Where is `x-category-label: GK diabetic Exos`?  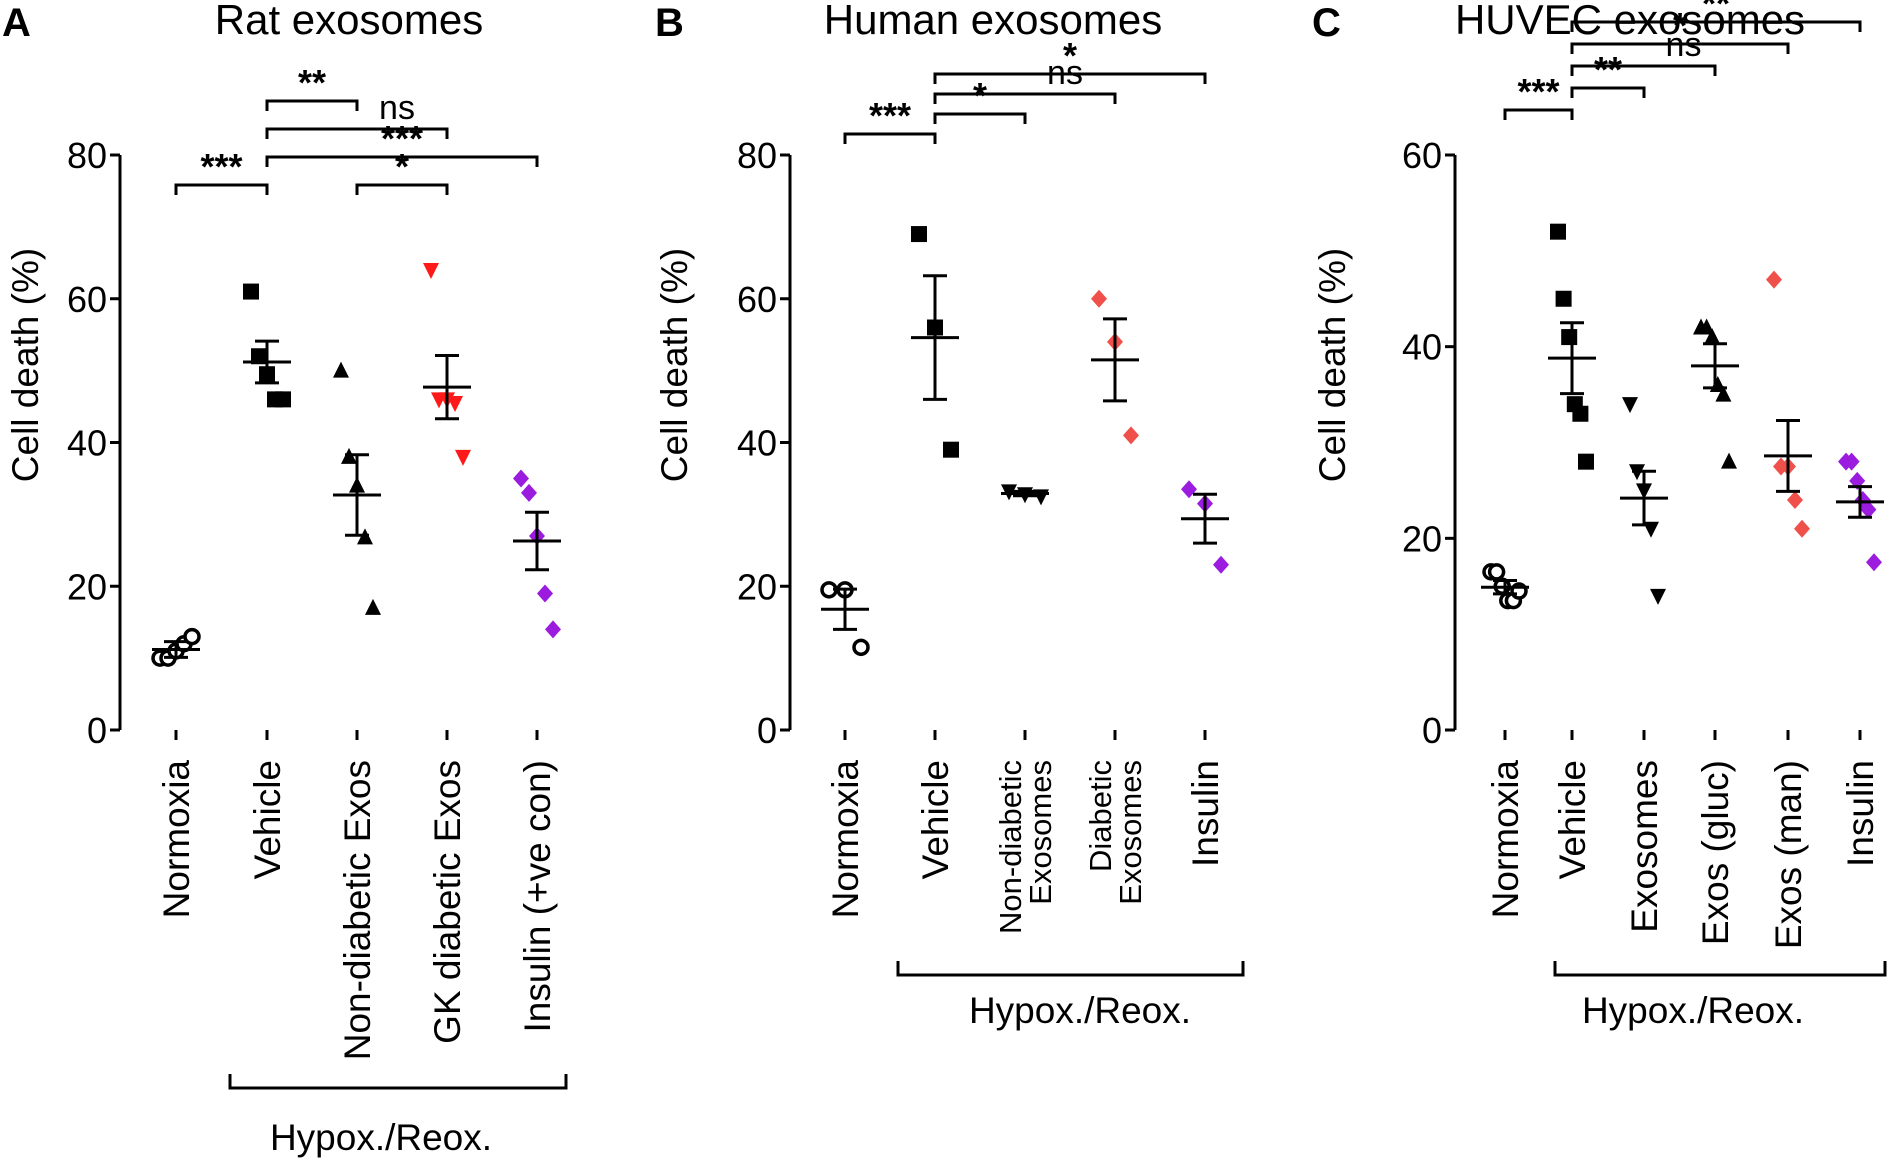 x-category-label: GK diabetic Exos is located at coordinates (447, 902).